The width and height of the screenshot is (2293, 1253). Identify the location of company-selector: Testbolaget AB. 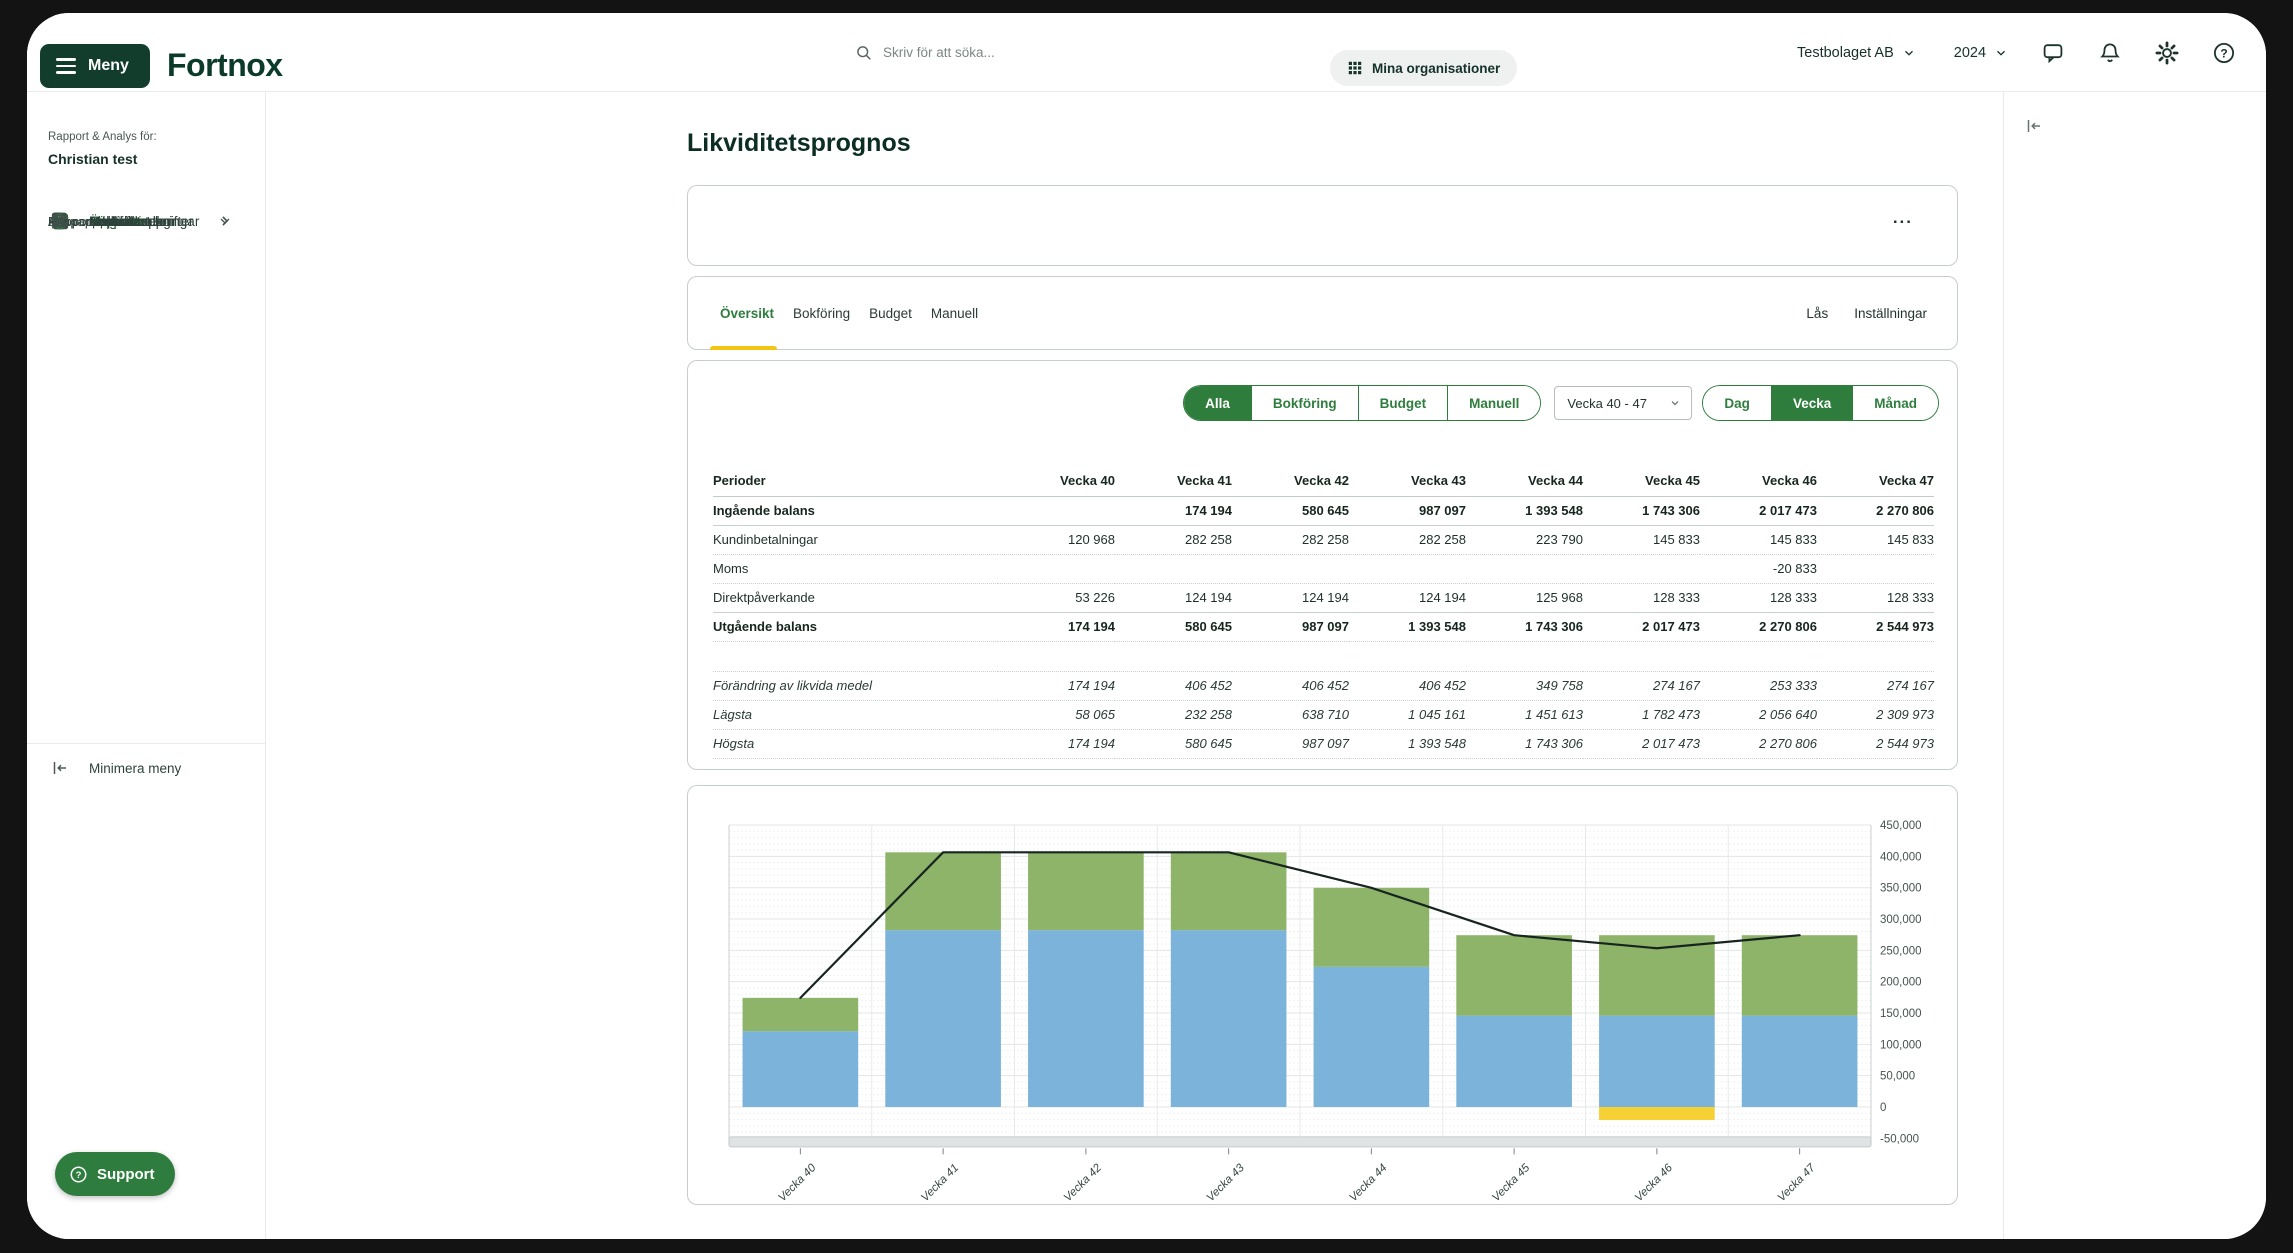
(1856, 53).